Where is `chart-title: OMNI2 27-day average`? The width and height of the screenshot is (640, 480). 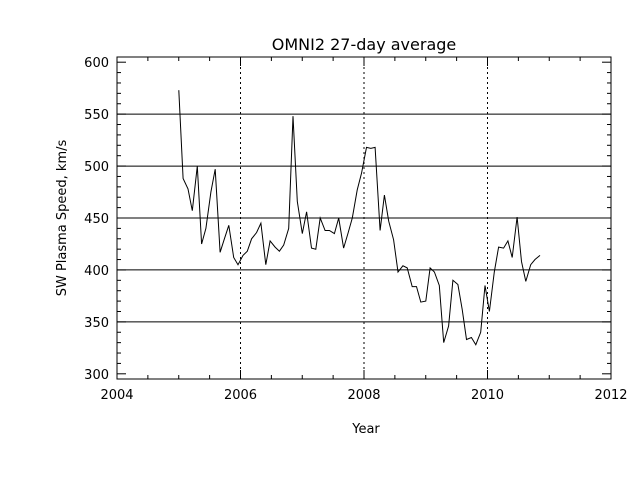 chart-title: OMNI2 27-day average is located at coordinates (364, 44).